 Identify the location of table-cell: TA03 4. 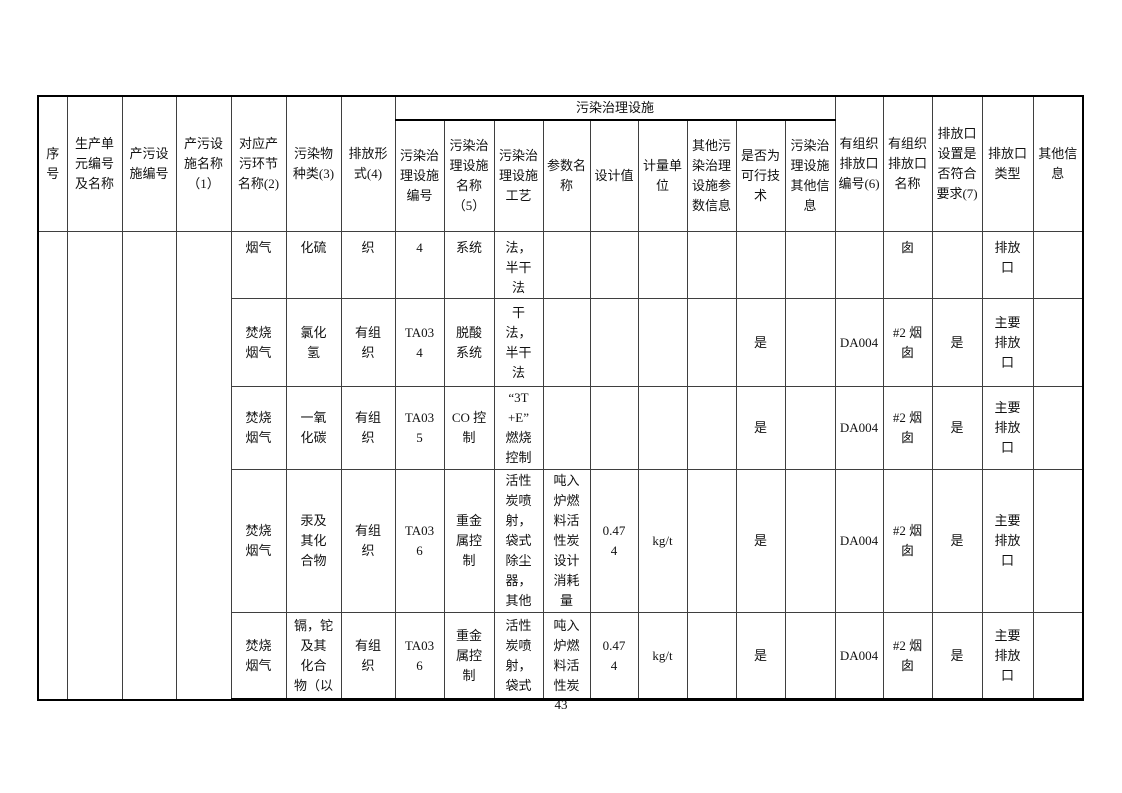
(419, 342).